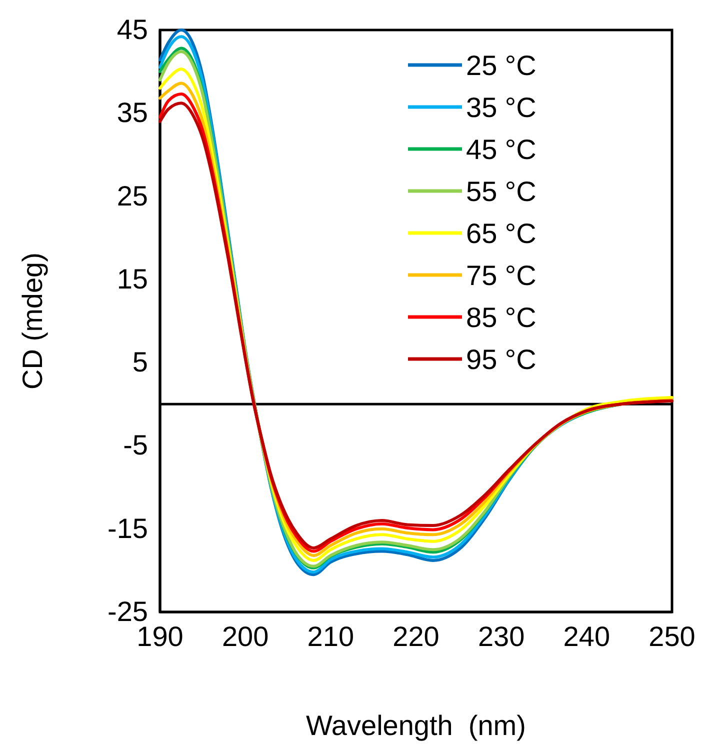 Image resolution: width=709 pixels, height=744 pixels. What do you see at coordinates (501, 107) in the screenshot?
I see `legend-label: 35 °C` at bounding box center [501, 107].